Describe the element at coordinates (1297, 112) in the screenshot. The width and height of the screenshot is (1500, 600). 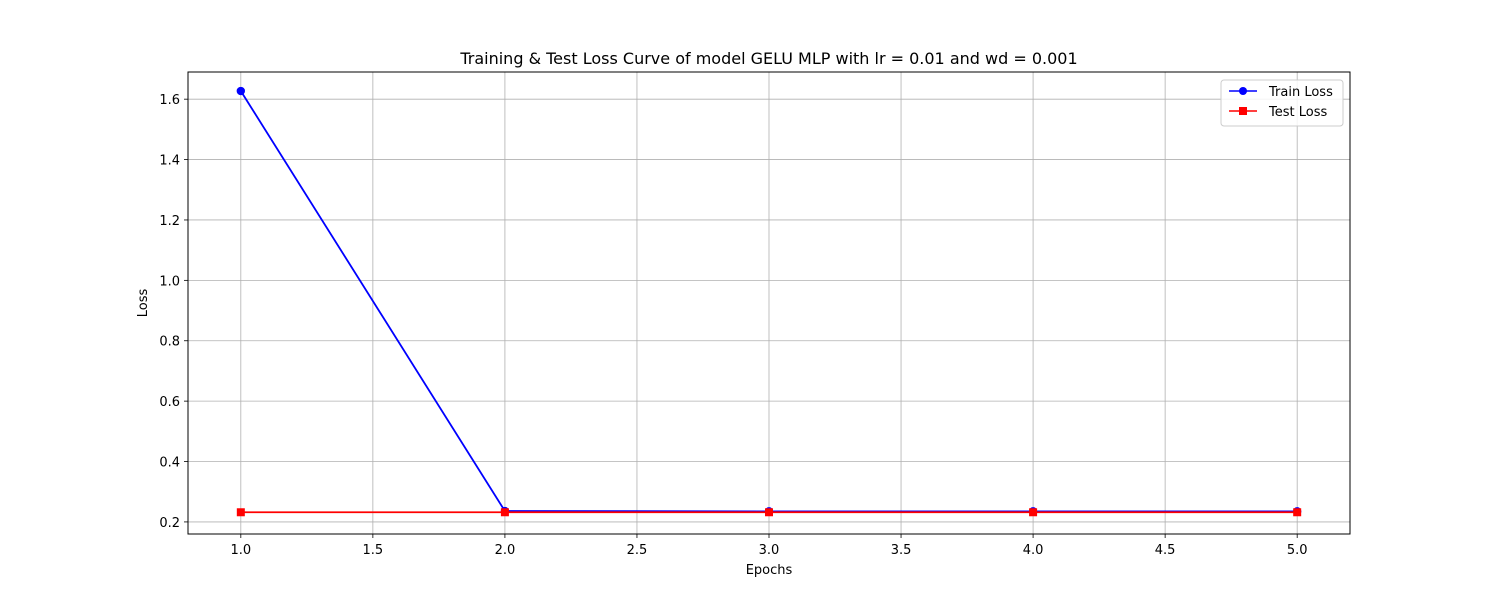
I see `legend-test-label: Test Loss` at that location.